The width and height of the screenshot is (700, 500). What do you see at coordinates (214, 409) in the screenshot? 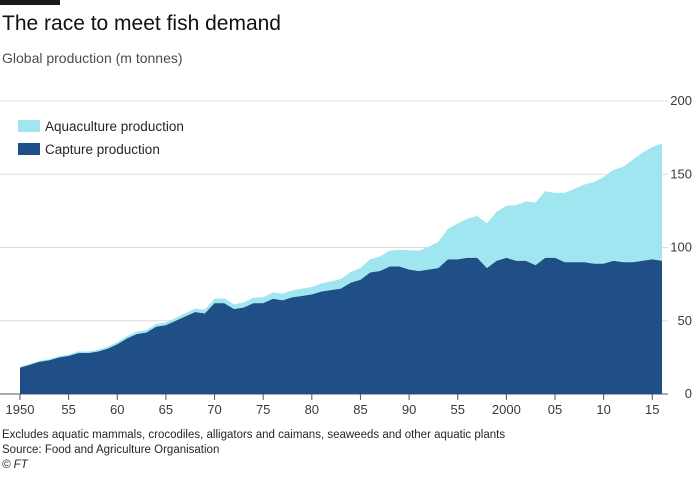
I see `x-tick-label: 70` at bounding box center [214, 409].